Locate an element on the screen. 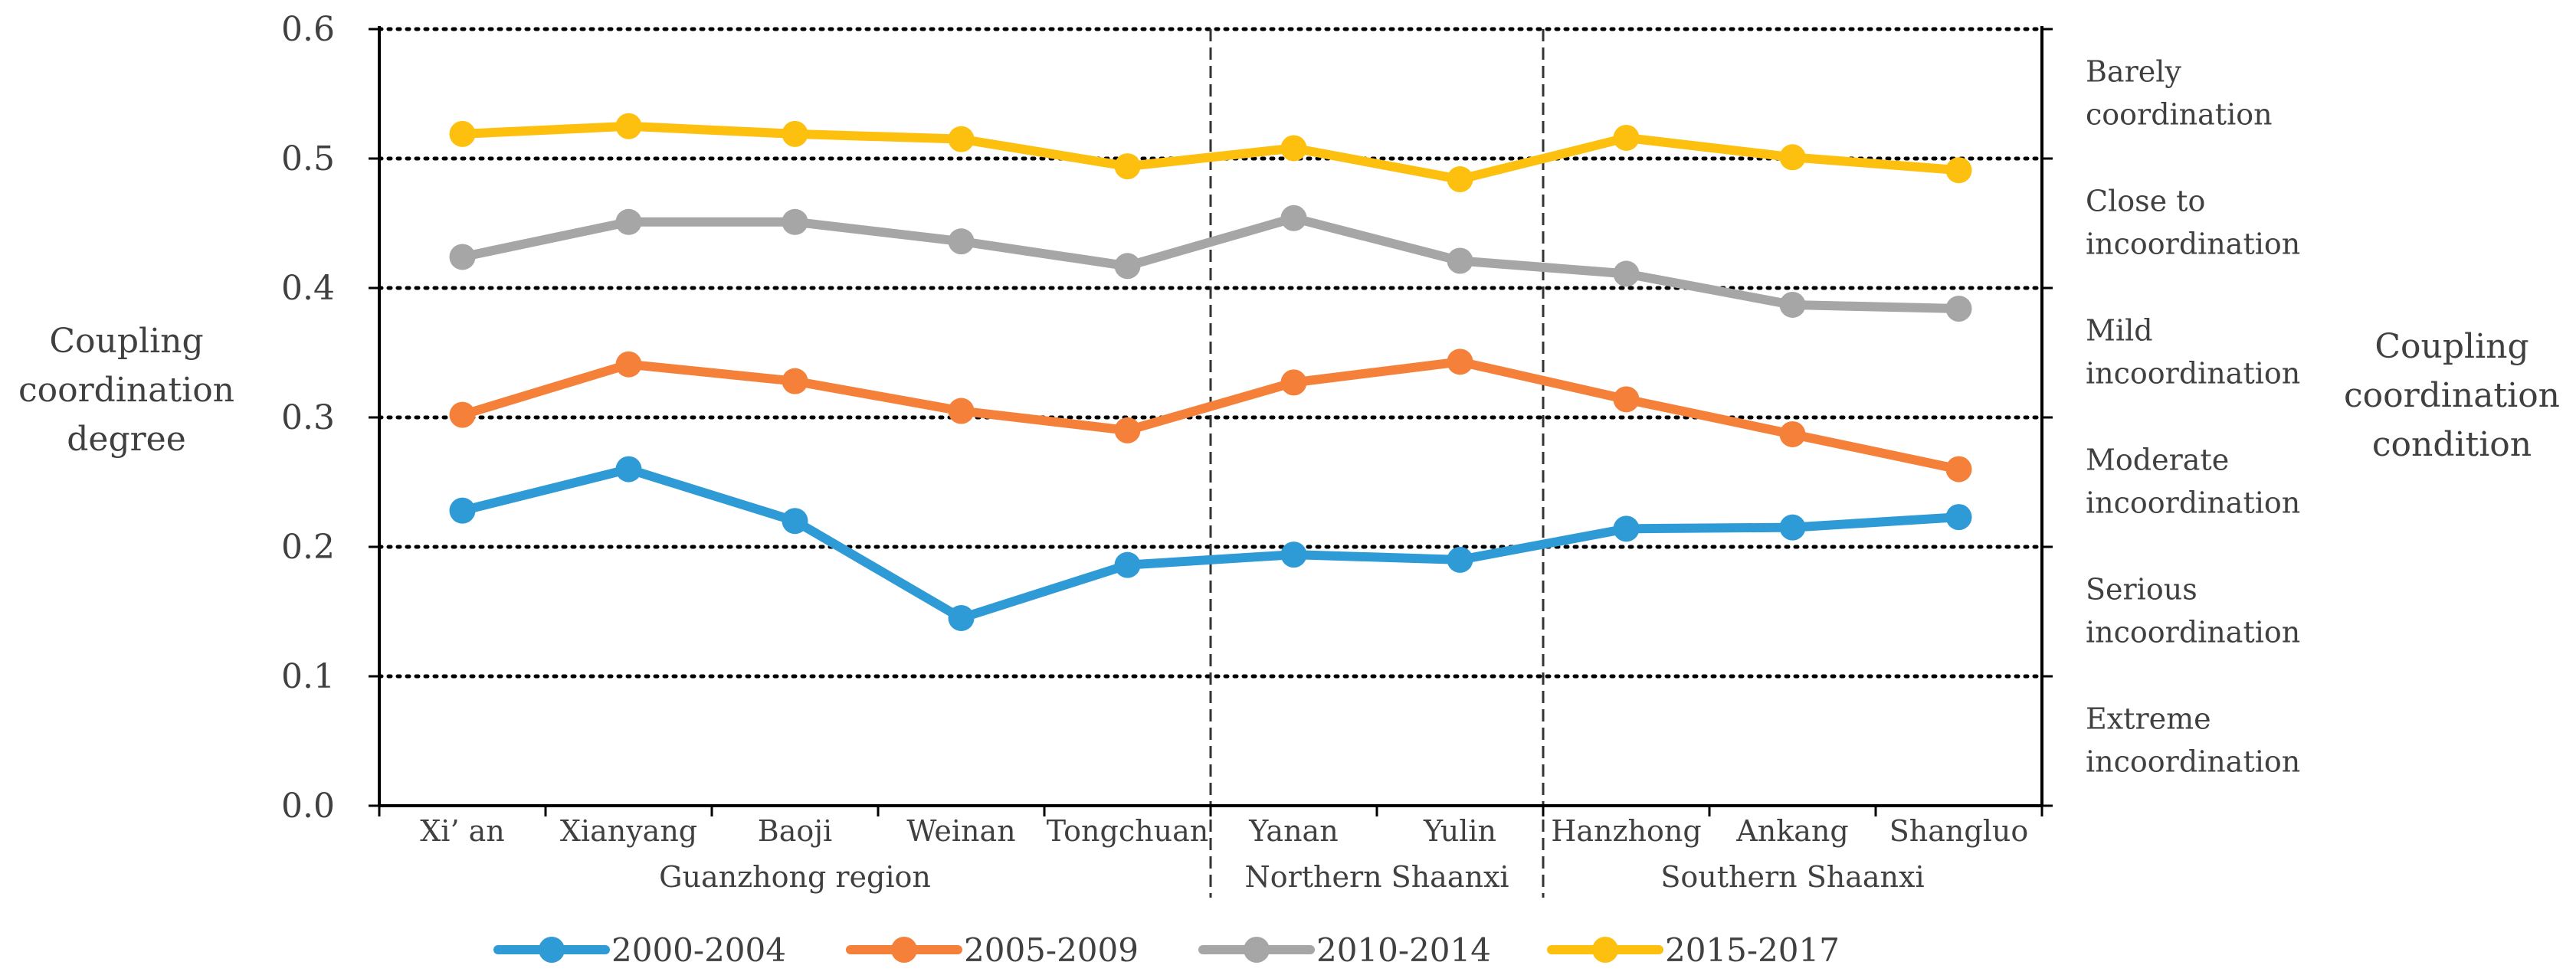 The width and height of the screenshot is (2576, 975). condition-label: Close to is located at coordinates (2145, 201).